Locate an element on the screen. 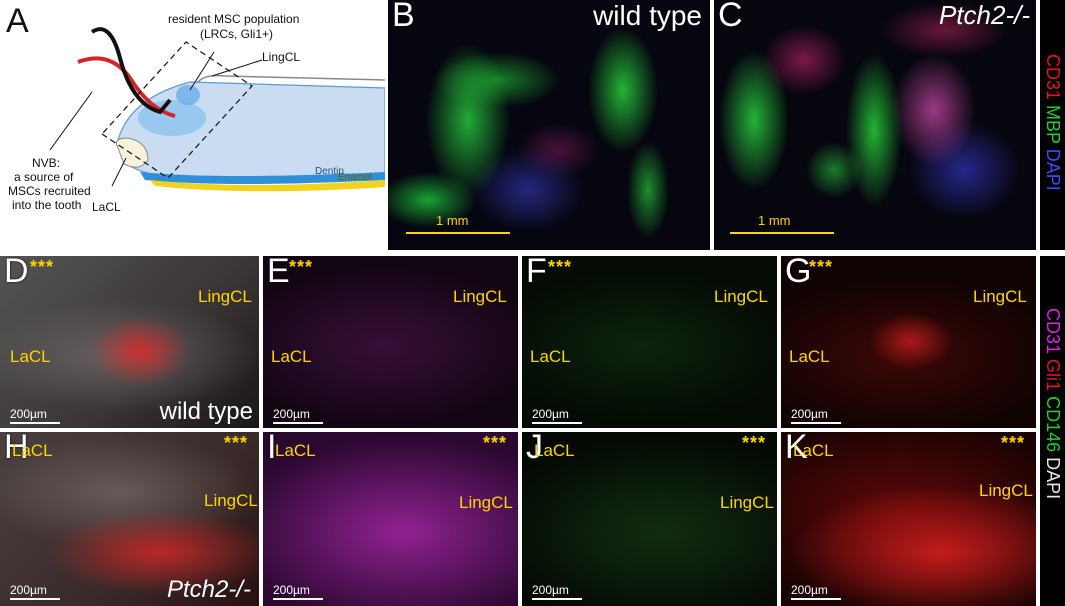  panel-d-stars: *** is located at coordinates (42, 267).